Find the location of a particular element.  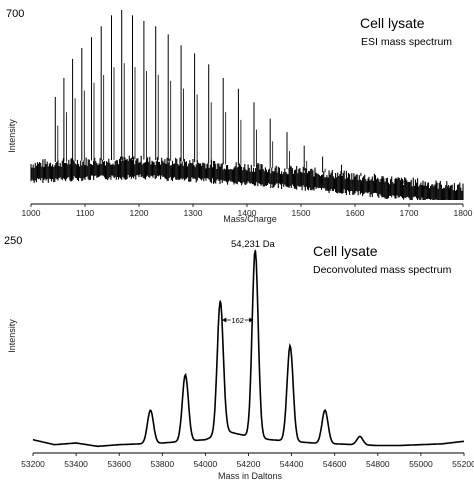

deconv-tick-label: 54600 is located at coordinates (335, 464).